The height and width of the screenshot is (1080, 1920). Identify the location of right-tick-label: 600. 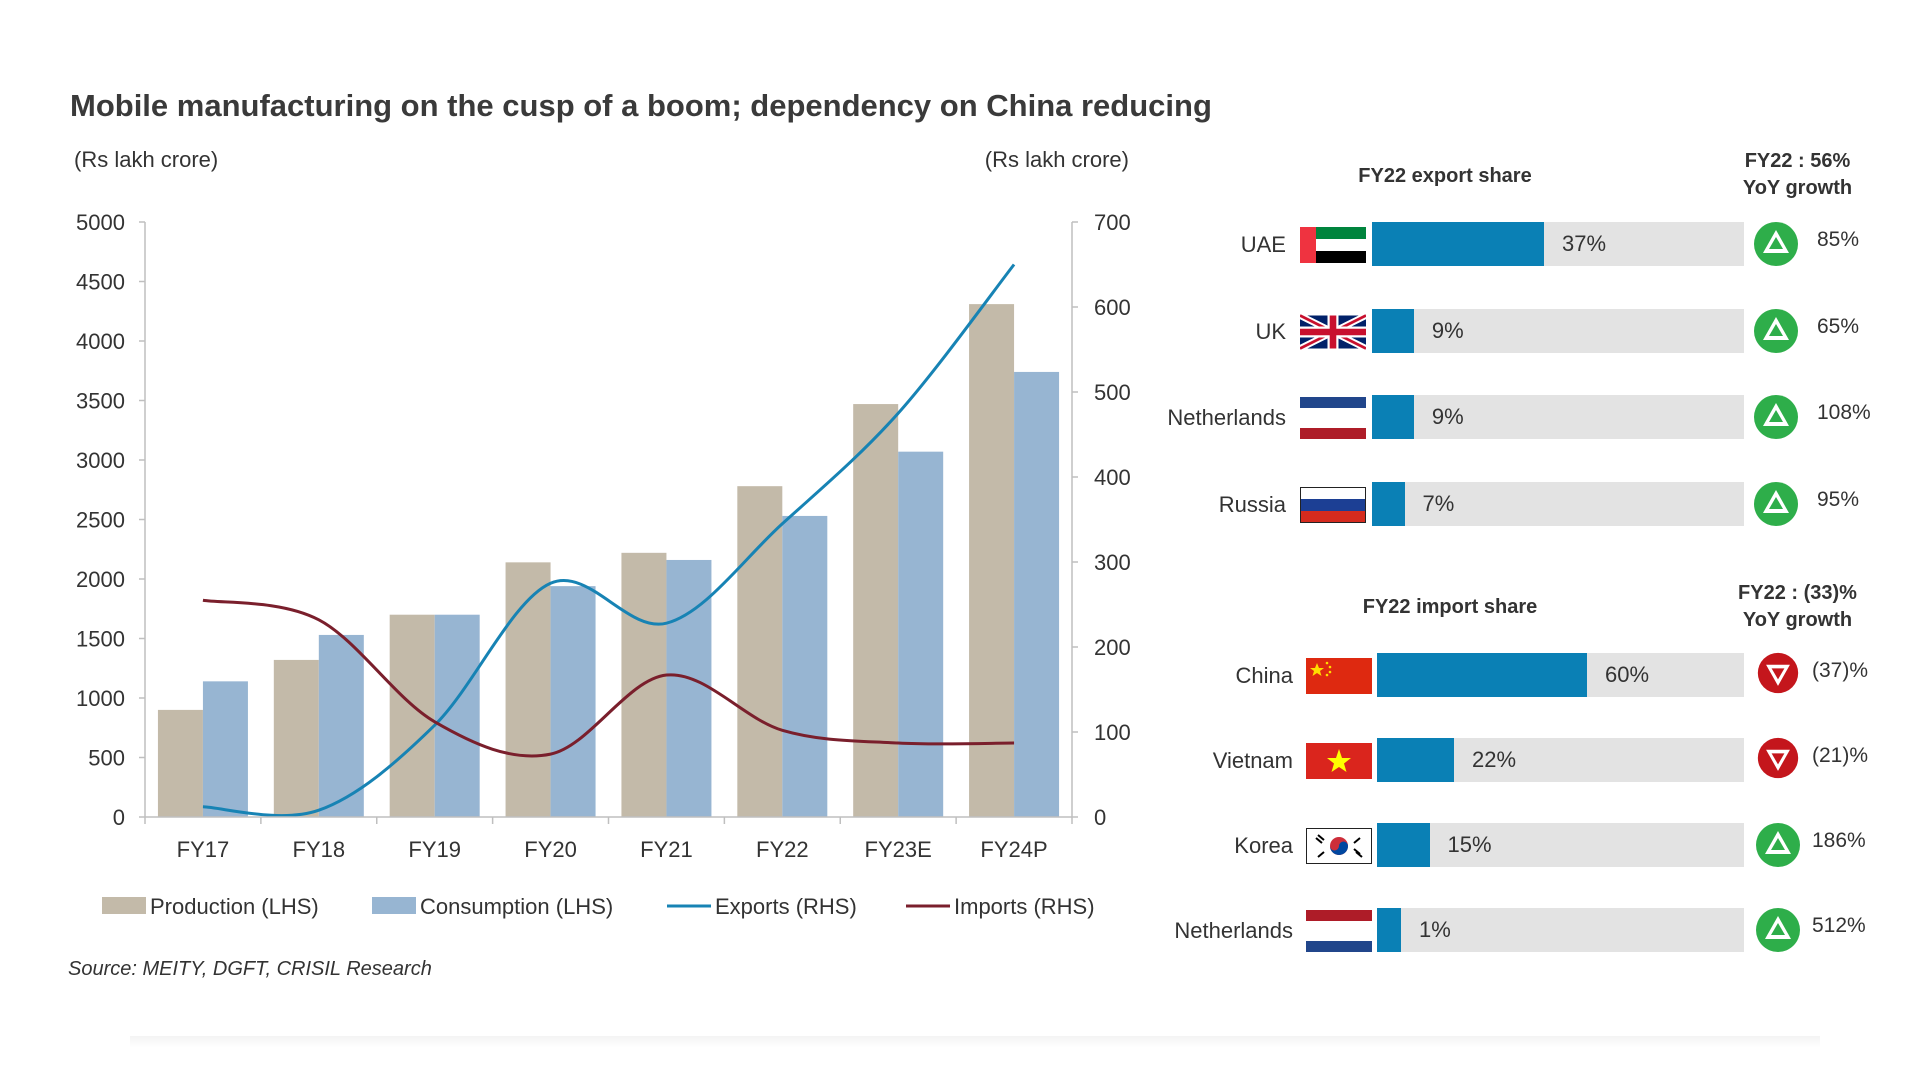
(1112, 307).